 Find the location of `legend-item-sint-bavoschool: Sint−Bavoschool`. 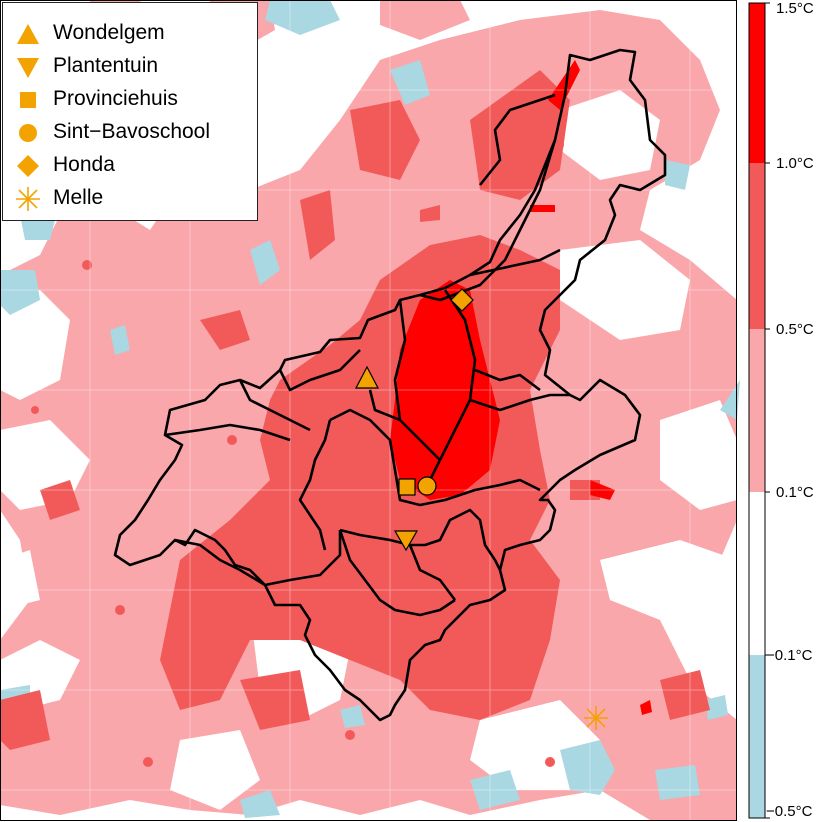

legend-item-sint-bavoschool: Sint−Bavoschool is located at coordinates (130, 133).